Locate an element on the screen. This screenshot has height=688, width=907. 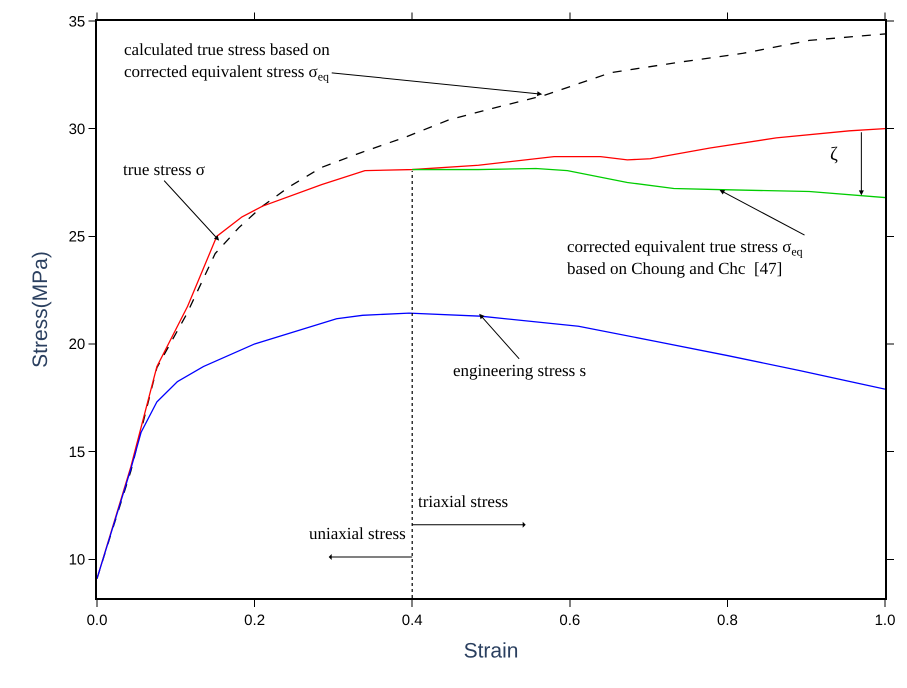
y-tick-label: 10 is located at coordinates (77, 560).